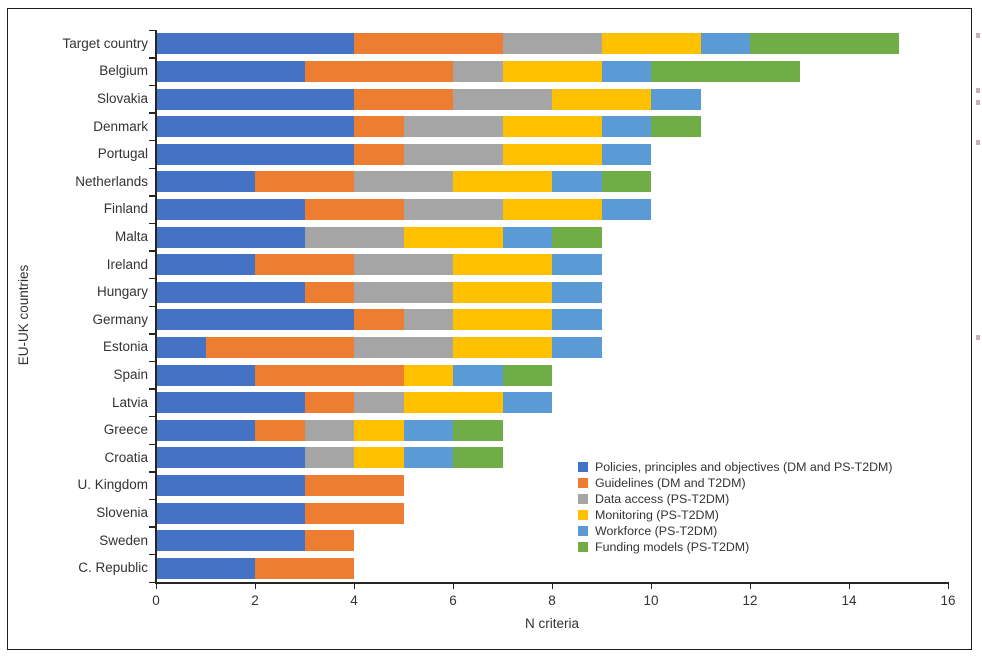 This screenshot has width=982, height=658. What do you see at coordinates (125, 347) in the screenshot?
I see `category-label: Estonia` at bounding box center [125, 347].